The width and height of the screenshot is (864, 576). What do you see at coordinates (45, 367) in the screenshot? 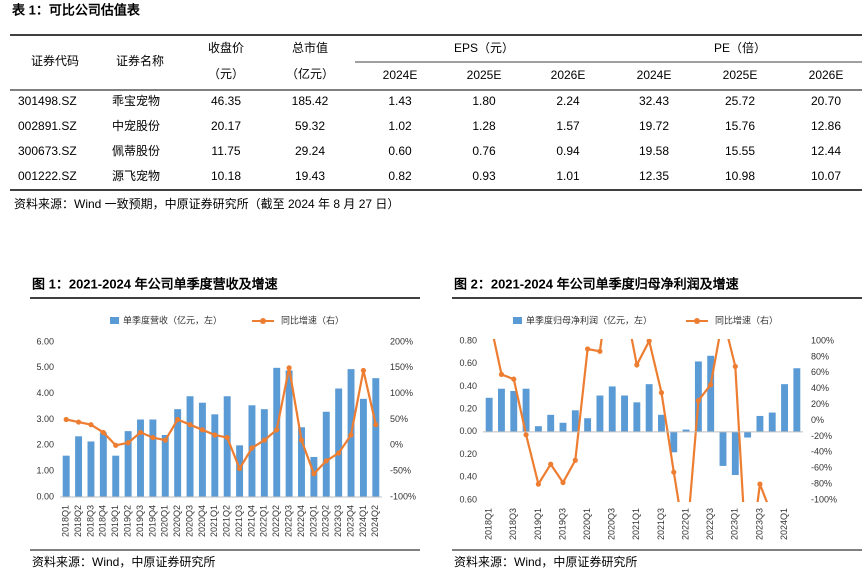
I see `y-tick-label: 5.00` at bounding box center [45, 367].